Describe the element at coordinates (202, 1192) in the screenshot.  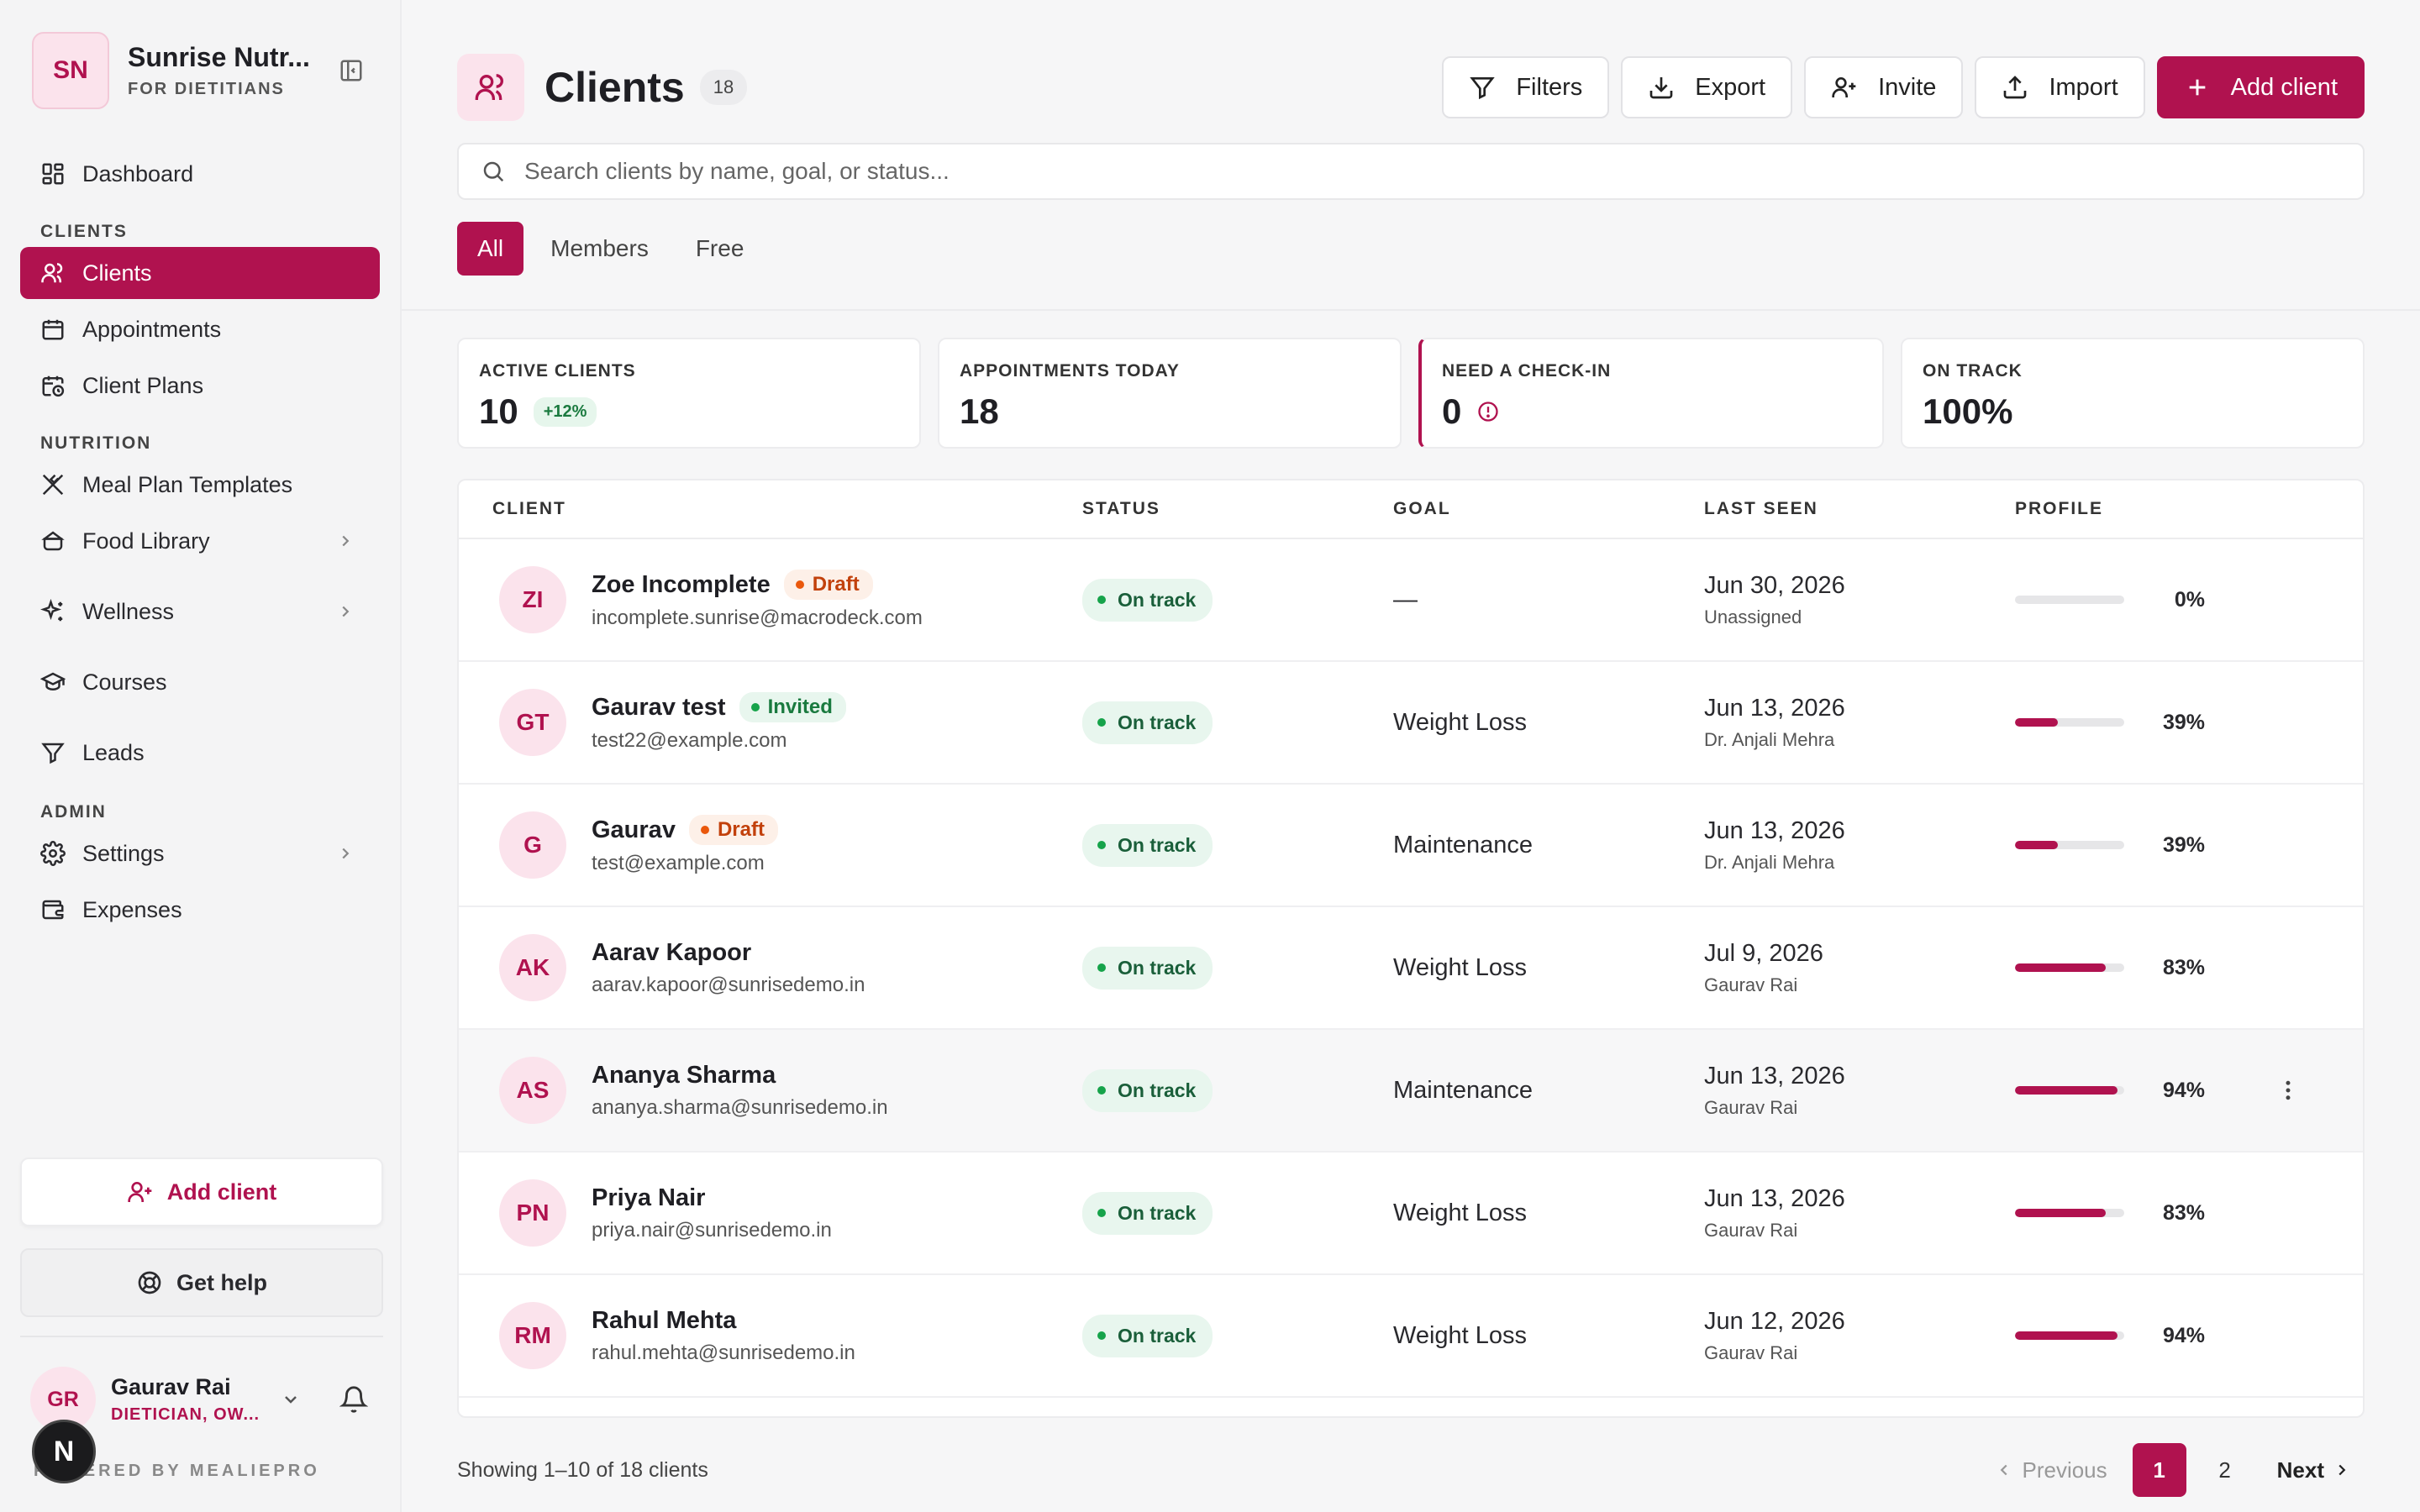
I see `sidebar-add-client-button: Add client` at that location.